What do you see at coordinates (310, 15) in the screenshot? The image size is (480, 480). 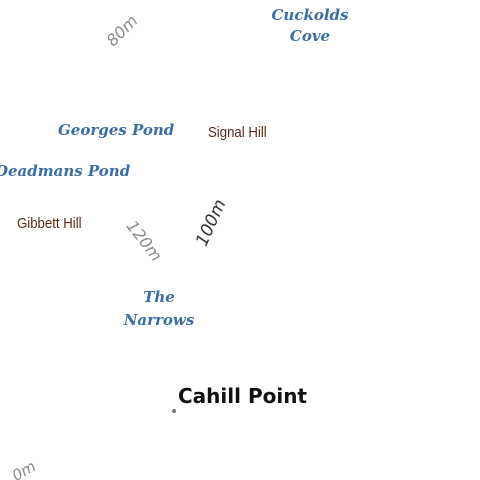 I see `cuckolds-cove-line1: Cuckolds` at bounding box center [310, 15].